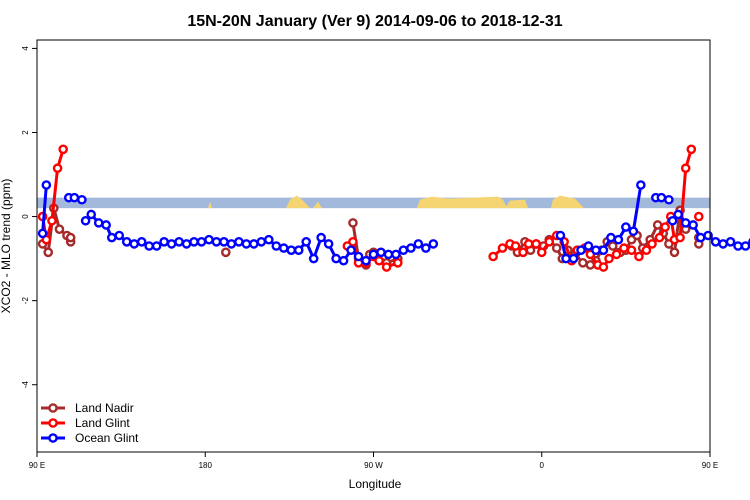 Image resolution: width=750 pixels, height=500 pixels. I want to click on x-tick-label: 0, so click(542, 465).